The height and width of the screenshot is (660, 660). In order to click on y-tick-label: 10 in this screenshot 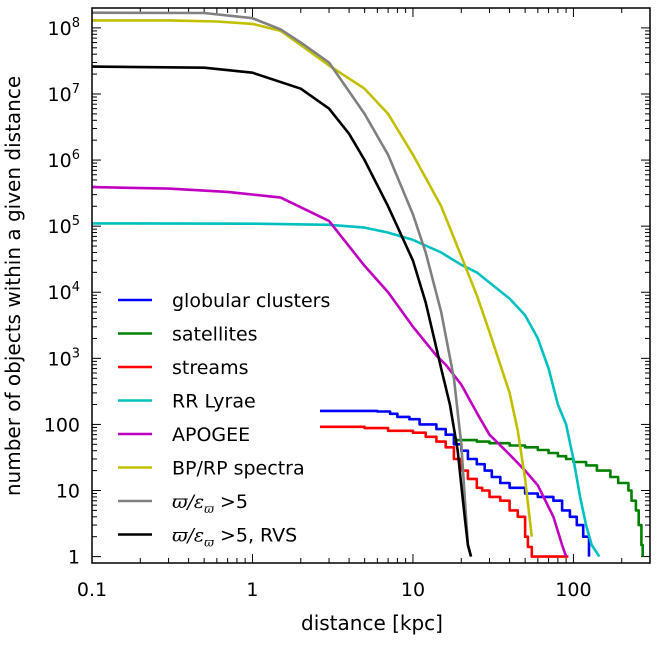, I will do `click(68, 492)`.